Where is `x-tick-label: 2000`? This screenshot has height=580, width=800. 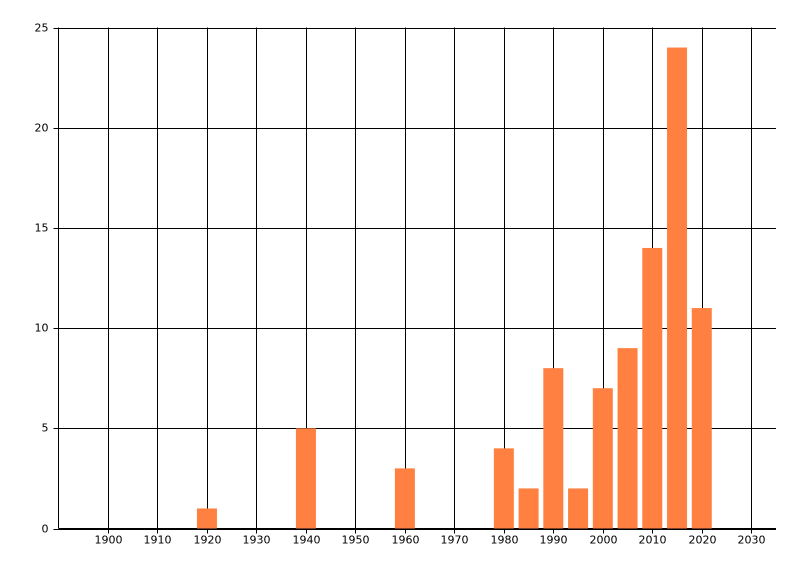
x-tick-label: 2000 is located at coordinates (604, 540).